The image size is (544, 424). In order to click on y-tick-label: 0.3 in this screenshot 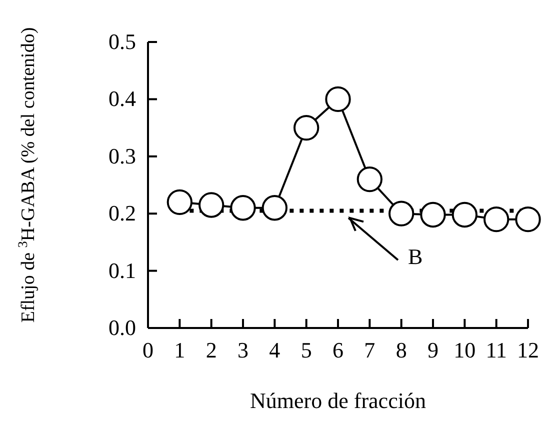, I will do `click(122, 155)`.